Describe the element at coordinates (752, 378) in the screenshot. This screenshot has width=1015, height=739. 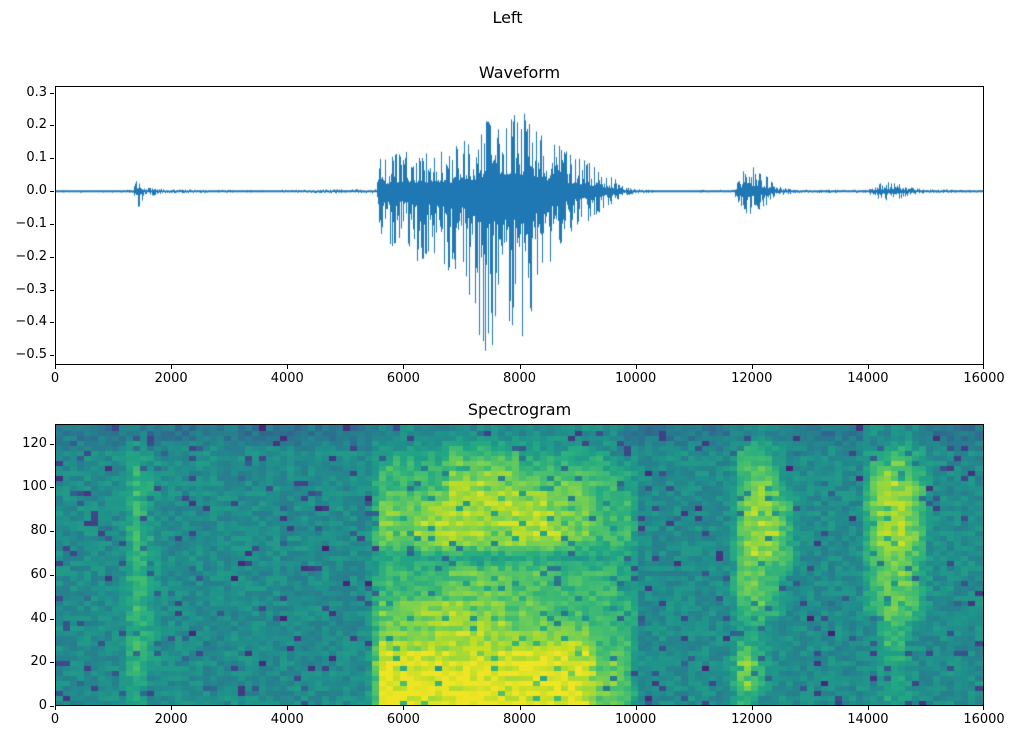
I see `waveform-xtick-label-12000: 12000` at that location.